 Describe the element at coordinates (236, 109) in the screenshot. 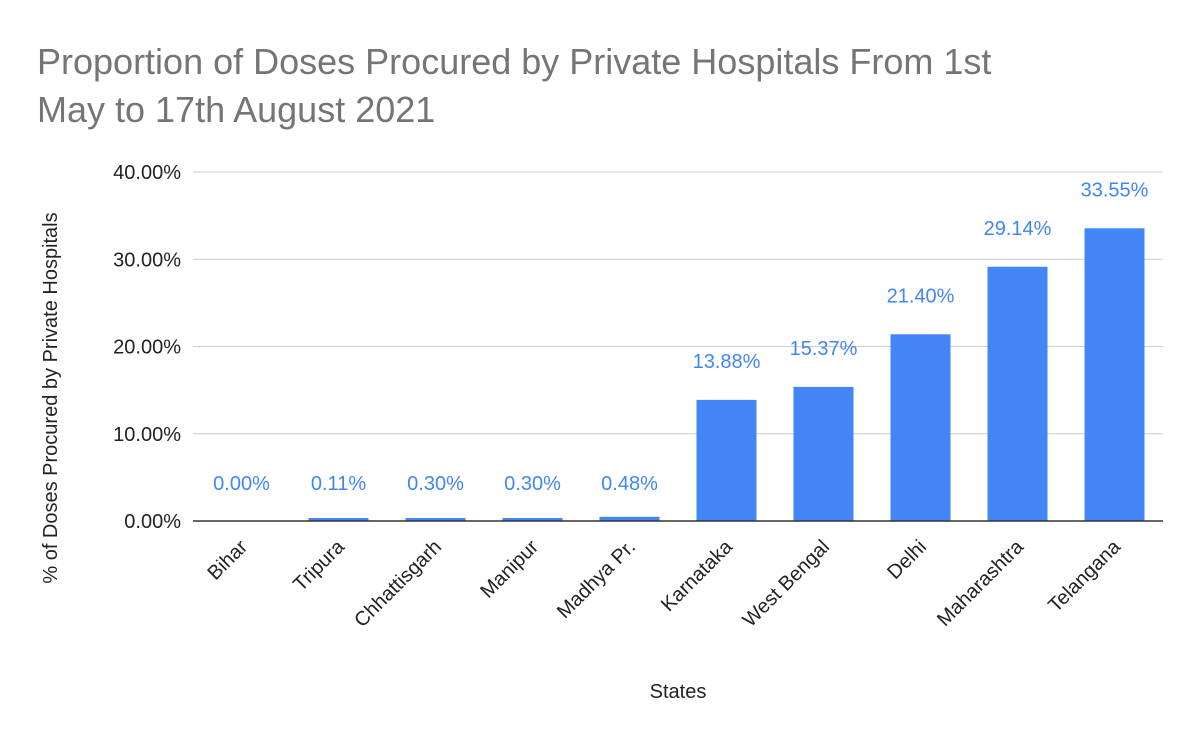

I see `chart-title-line-2: May to 17th August 2021` at that location.